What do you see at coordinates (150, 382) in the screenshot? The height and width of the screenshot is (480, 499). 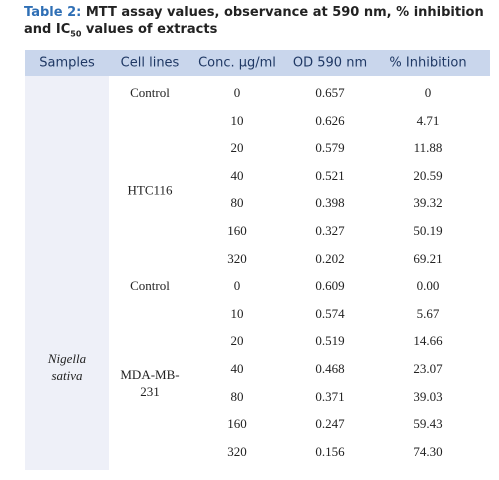 I see `cell-line-name: MDA-MB-231` at bounding box center [150, 382].